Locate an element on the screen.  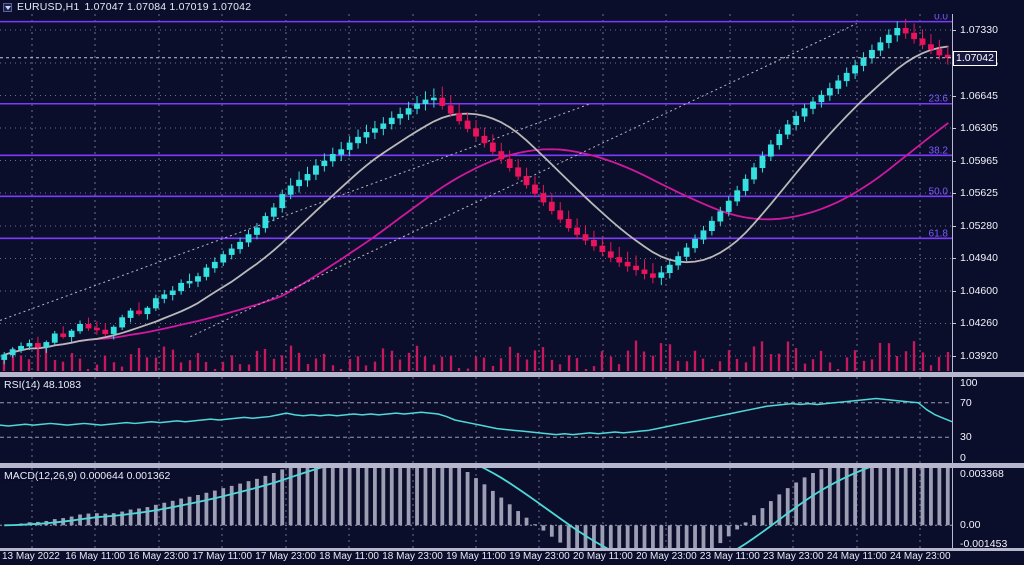
fib-level-label: 38.2 is located at coordinates (939, 150).